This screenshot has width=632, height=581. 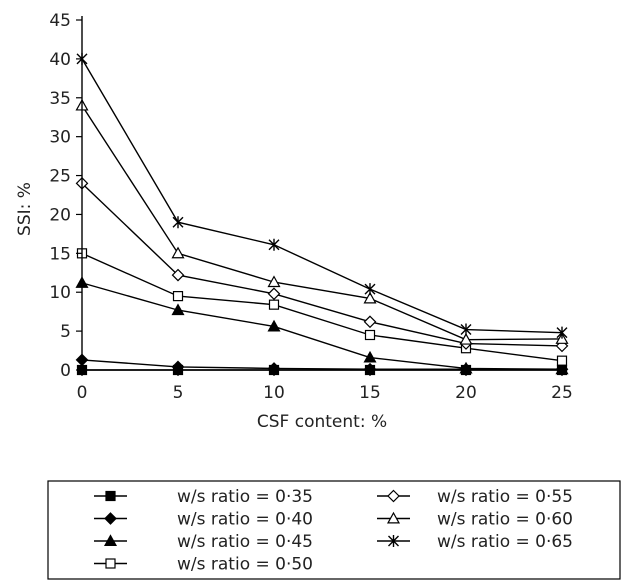 What do you see at coordinates (505, 542) in the screenshot?
I see `legend-label: w/s ratio = 0·65` at bounding box center [505, 542].